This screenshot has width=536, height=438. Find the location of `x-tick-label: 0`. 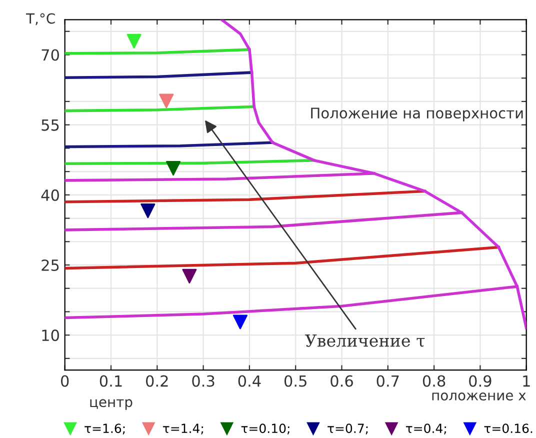

x-tick-label: 0 is located at coordinates (65, 381).